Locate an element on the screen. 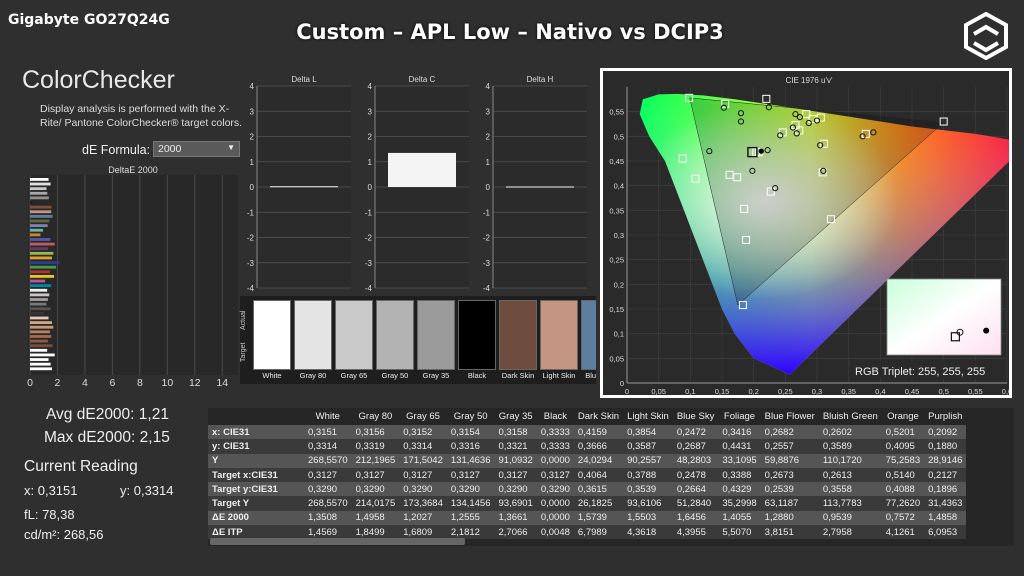 The width and height of the screenshot is (1024, 576). table-cell: 93,6901 is located at coordinates (515, 503).